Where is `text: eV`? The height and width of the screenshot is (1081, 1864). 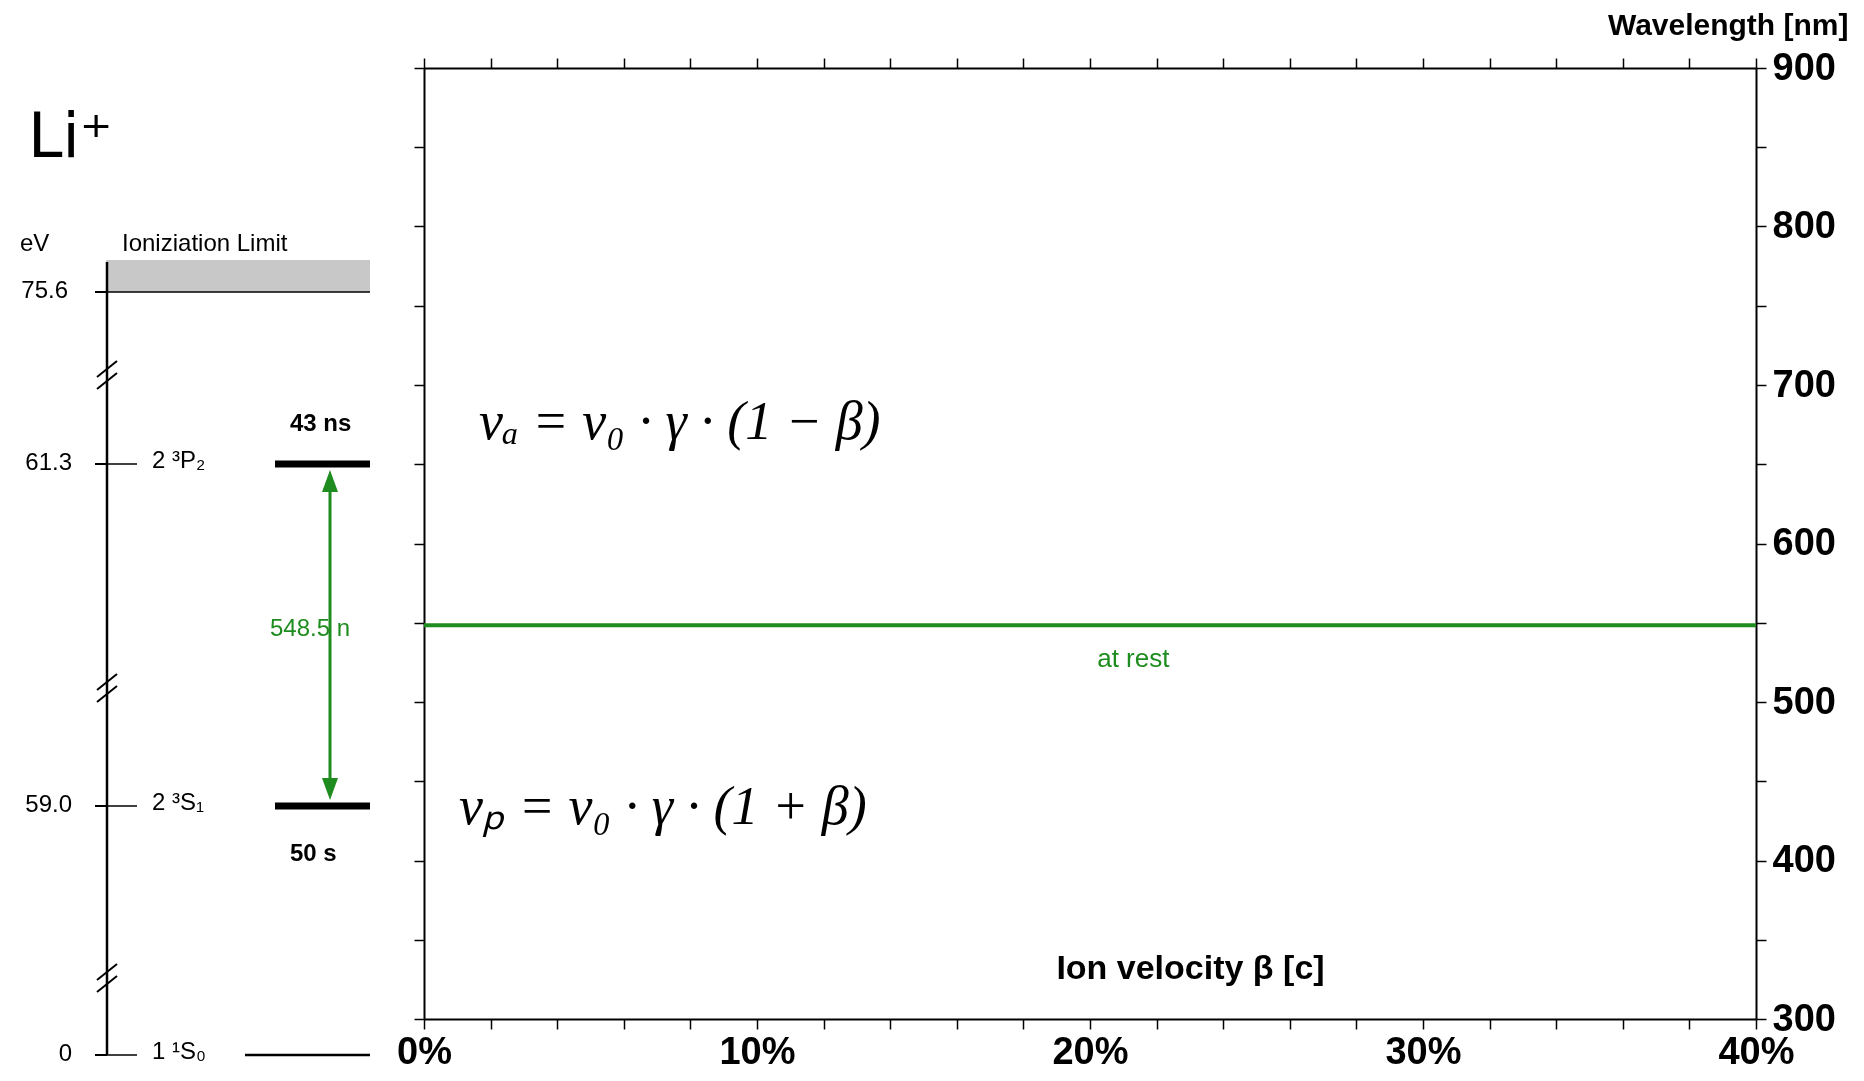
text: eV is located at coordinates (35, 243).